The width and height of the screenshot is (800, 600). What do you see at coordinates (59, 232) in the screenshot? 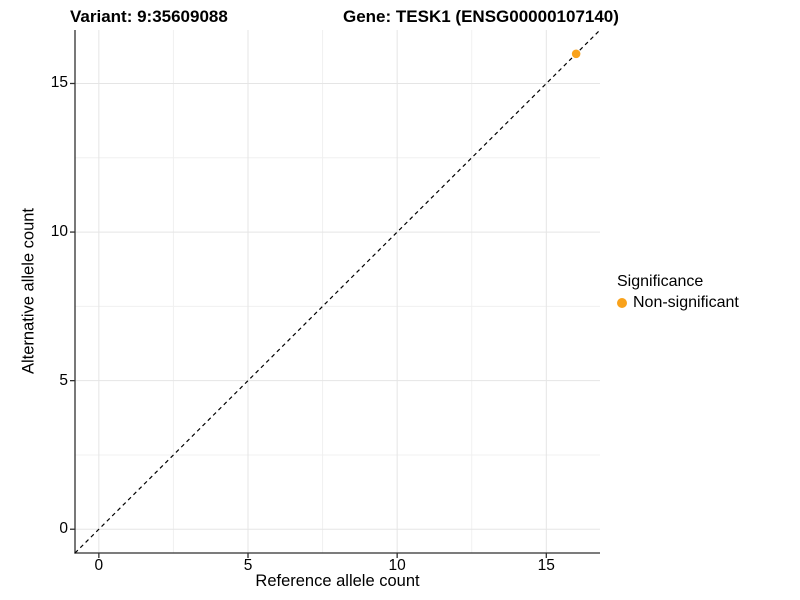
I see `y-tick-label: 10` at bounding box center [59, 232].